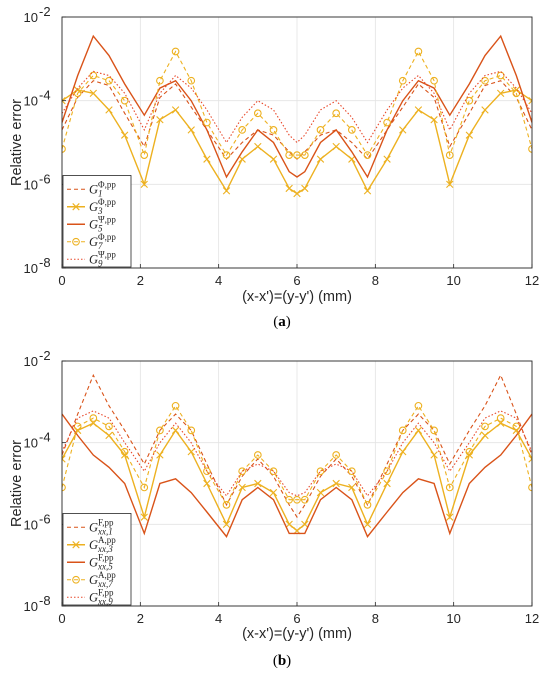  I want to click on legend-entry-superscript: F,pp, so click(106, 557).